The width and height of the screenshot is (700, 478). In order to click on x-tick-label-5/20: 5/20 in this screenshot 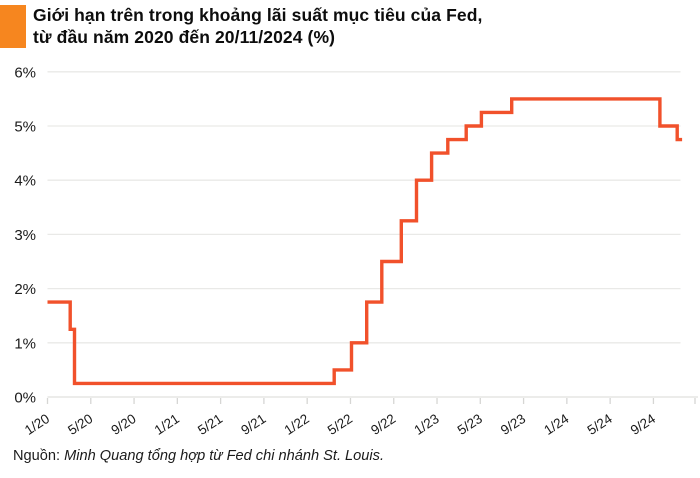, I will do `click(80, 424)`.